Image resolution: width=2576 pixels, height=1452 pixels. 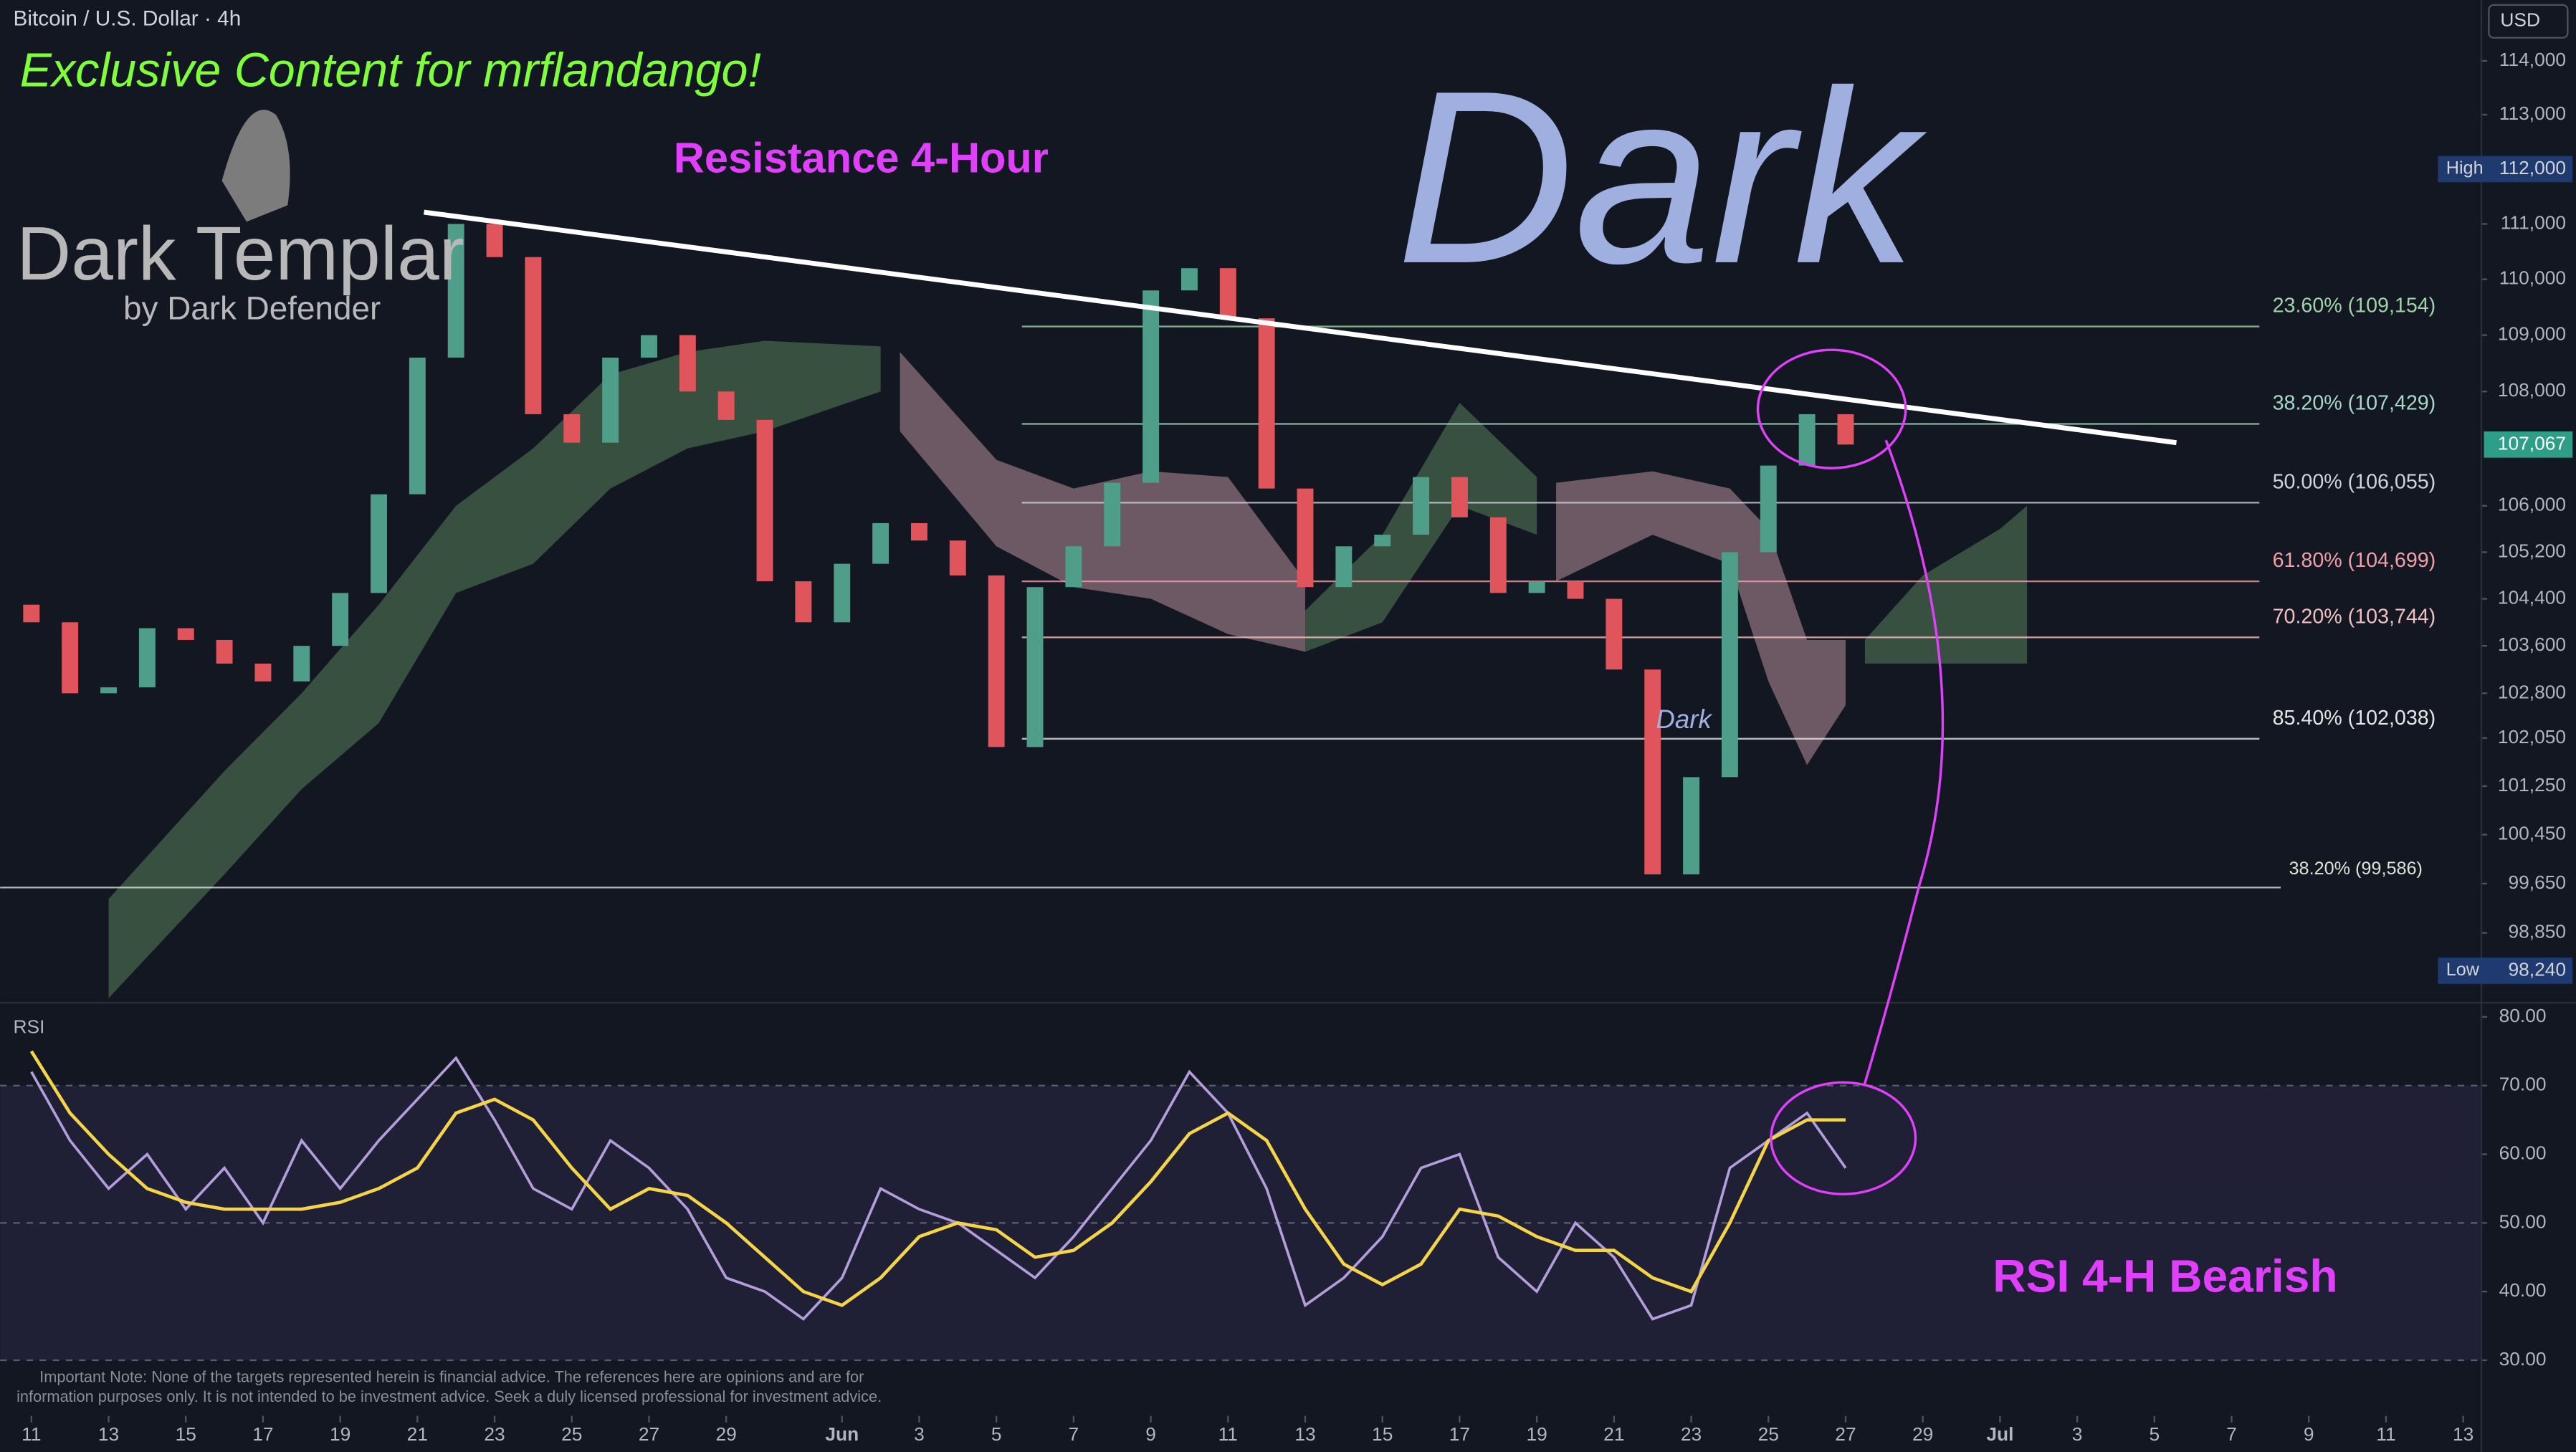 I want to click on watermark: Dark, so click(x=1662, y=177).